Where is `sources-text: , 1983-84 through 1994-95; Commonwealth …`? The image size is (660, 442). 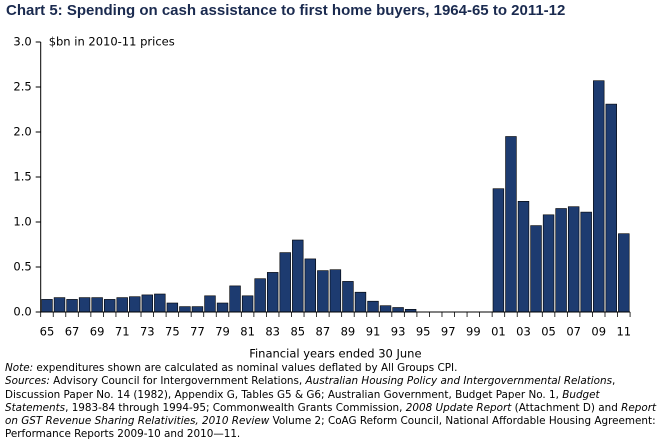 sources-text: , 1983-84 through 1994-95; Commonwealth … is located at coordinates (235, 407).